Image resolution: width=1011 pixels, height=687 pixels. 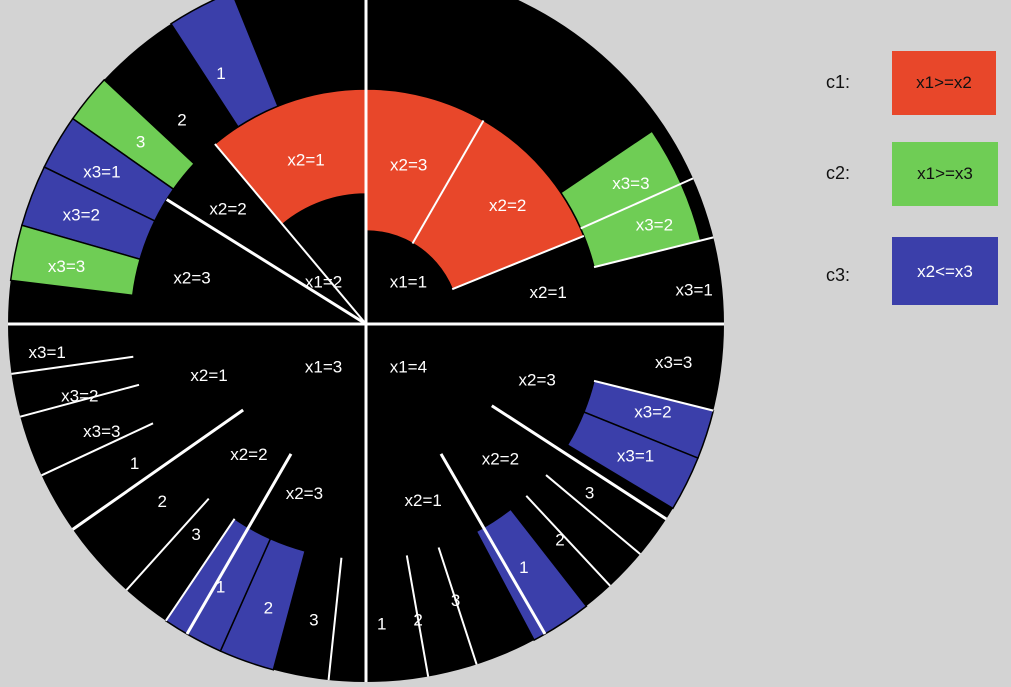 What do you see at coordinates (266, 262) in the screenshot?
I see `divider-x1-2-b` at bounding box center [266, 262].